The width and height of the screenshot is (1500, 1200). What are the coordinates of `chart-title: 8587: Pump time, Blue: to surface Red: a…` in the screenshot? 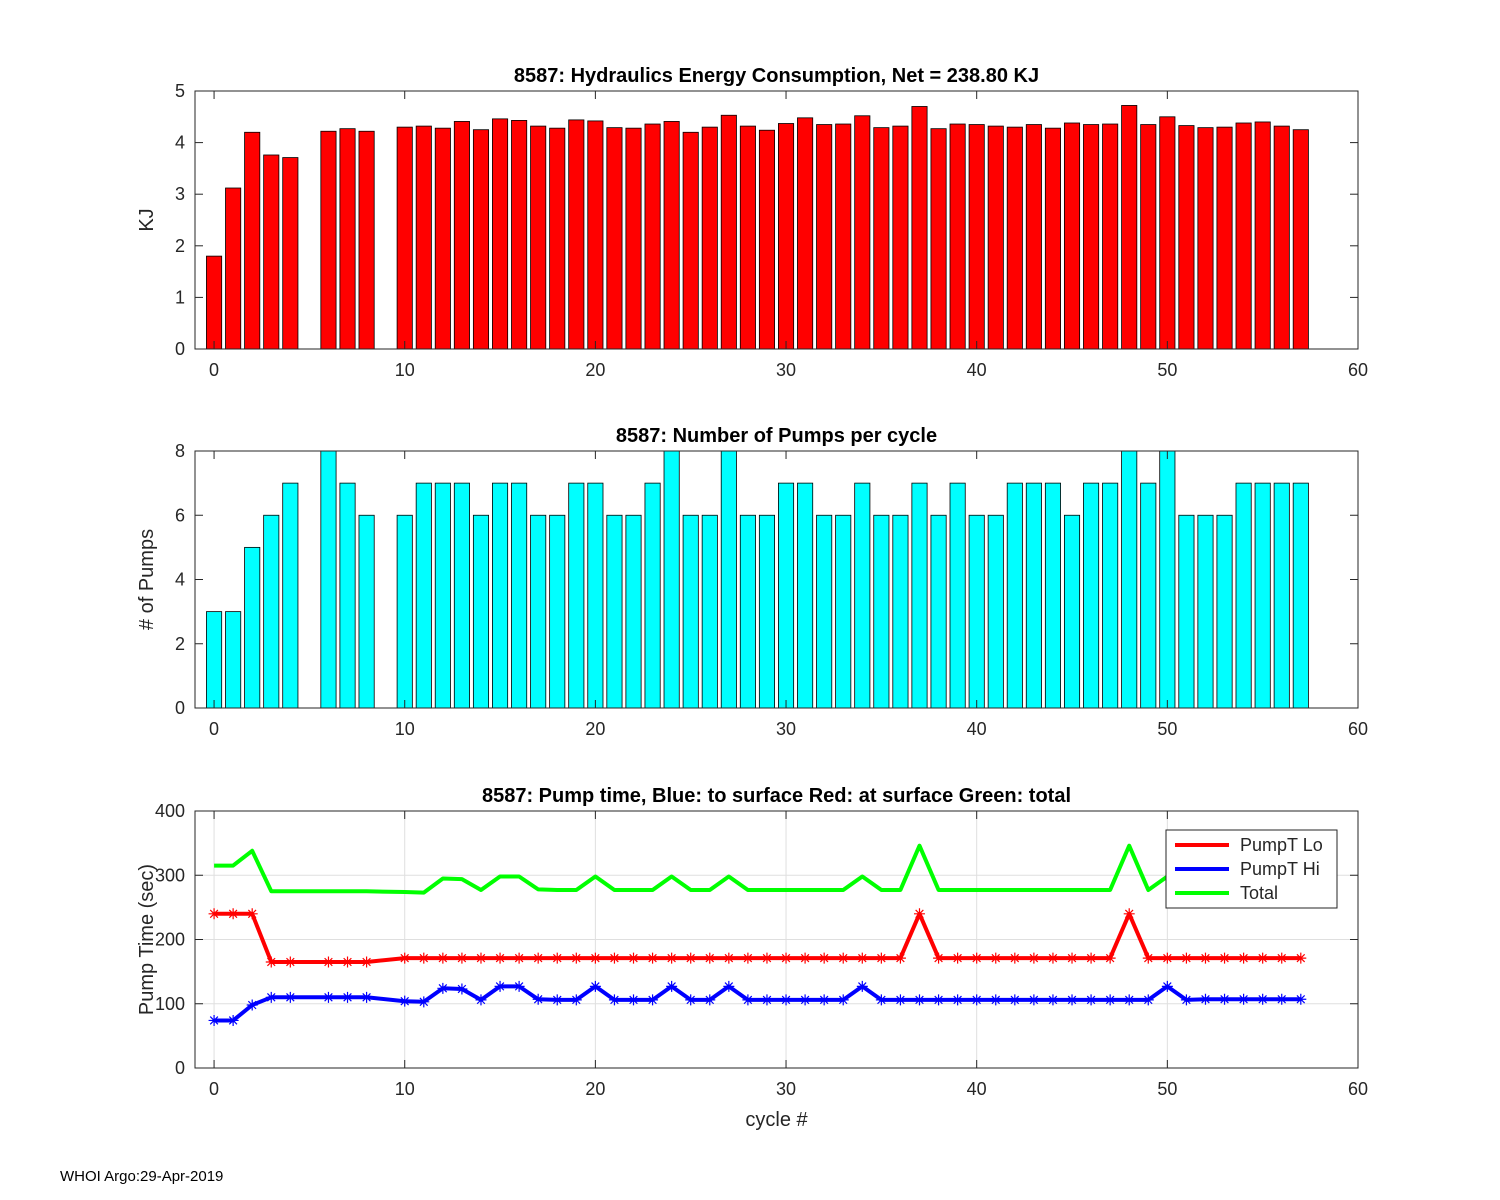 It's located at (776, 796).